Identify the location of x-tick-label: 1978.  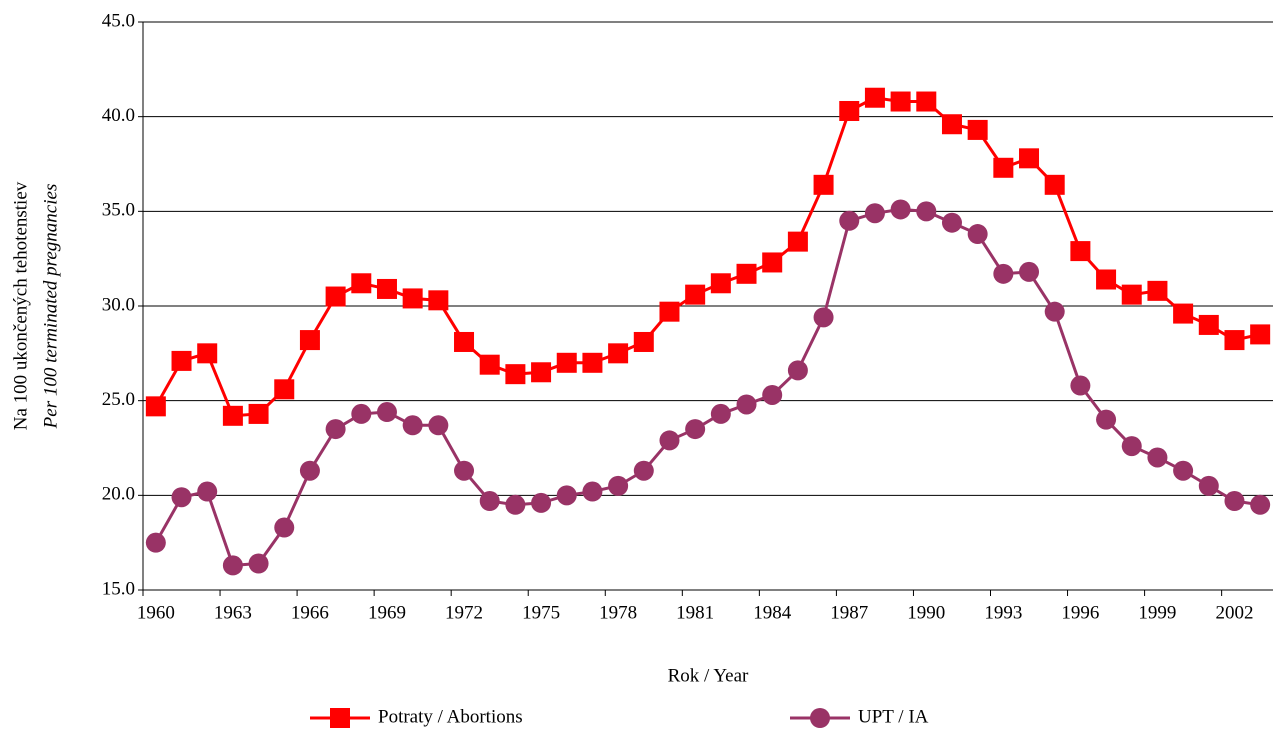
(618, 612).